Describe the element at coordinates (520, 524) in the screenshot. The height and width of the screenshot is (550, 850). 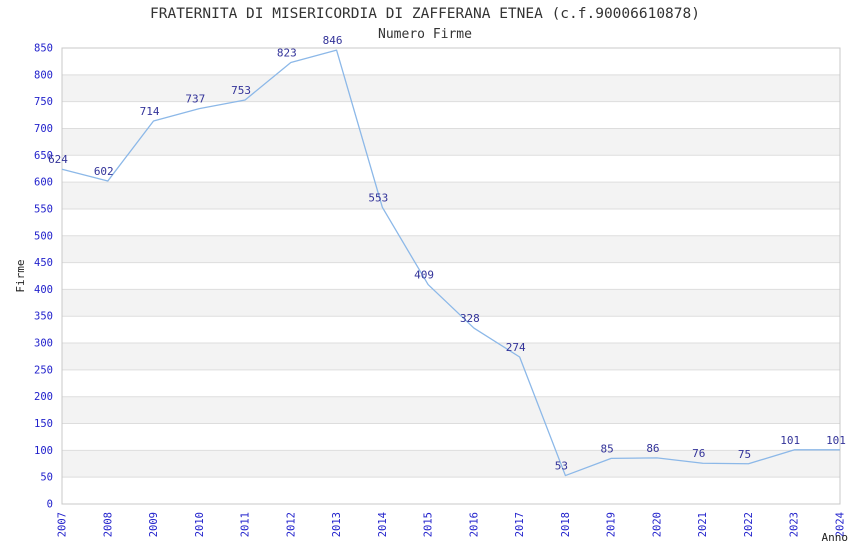
I see `x-tick-label: 2017` at that location.